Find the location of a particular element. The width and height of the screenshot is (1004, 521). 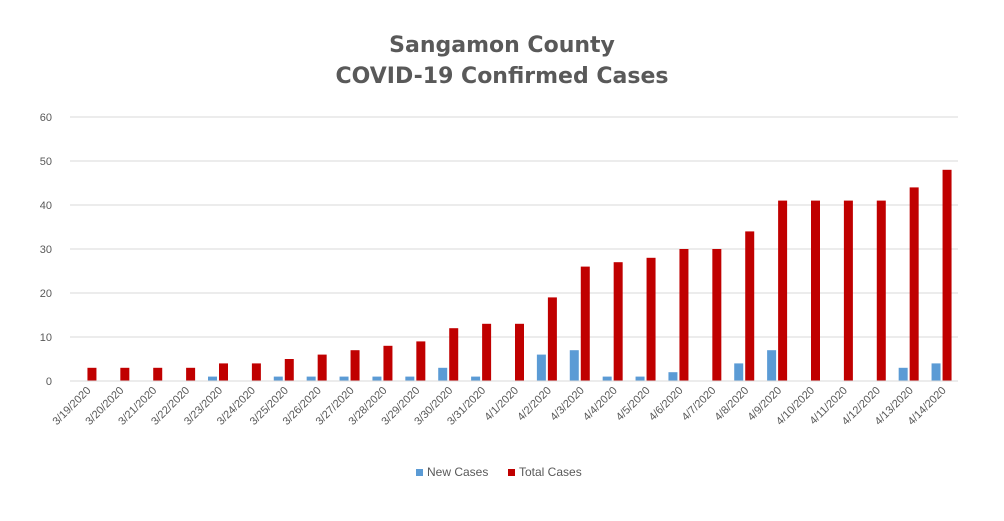

x-tick-label: 4/1/2020 is located at coordinates (501, 404).